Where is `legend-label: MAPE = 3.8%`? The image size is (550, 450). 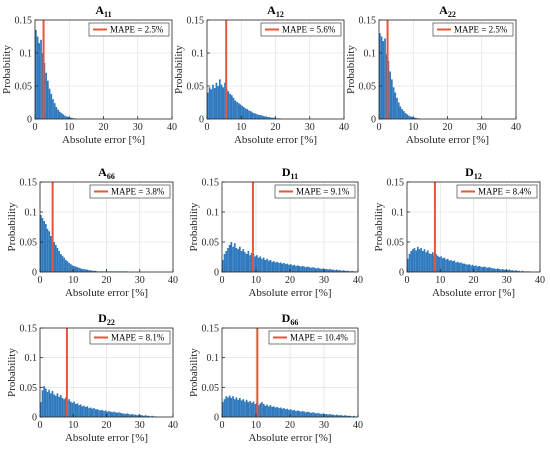 legend-label: MAPE = 3.8% is located at coordinates (138, 192).